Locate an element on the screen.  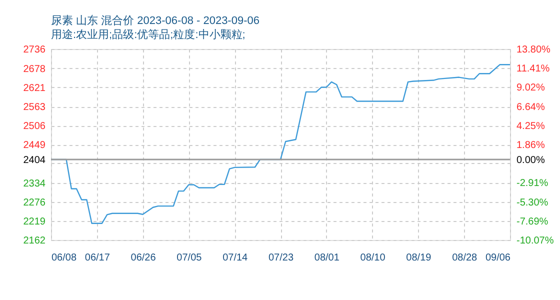
y2-tick-label: -2.91% is located at coordinates (532, 184).